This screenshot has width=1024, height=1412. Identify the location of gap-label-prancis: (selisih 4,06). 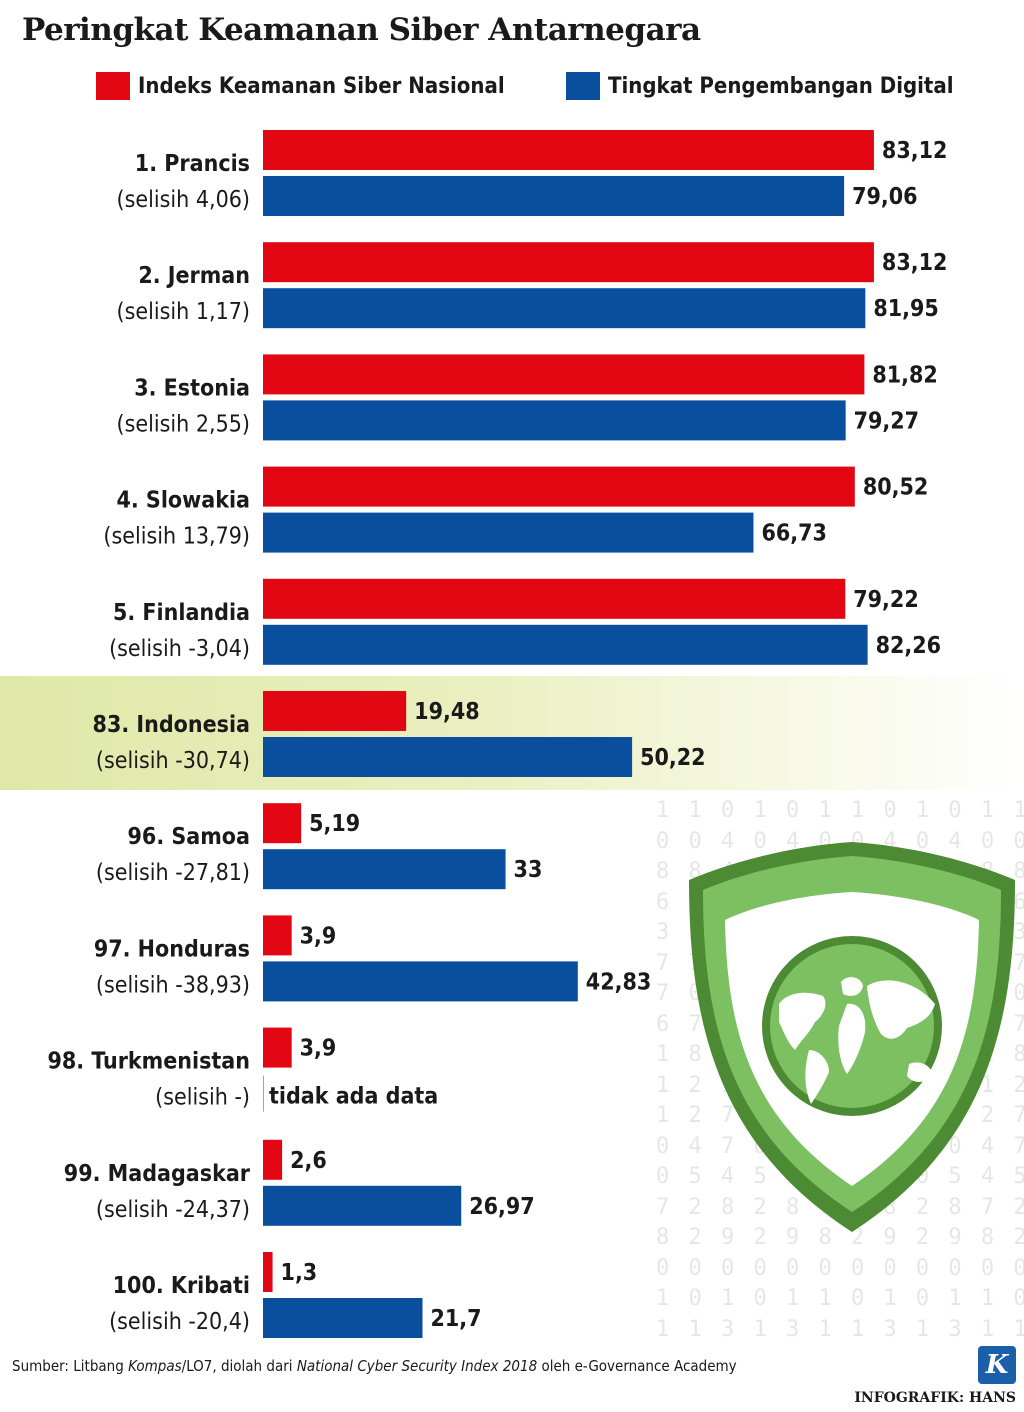
(183, 200).